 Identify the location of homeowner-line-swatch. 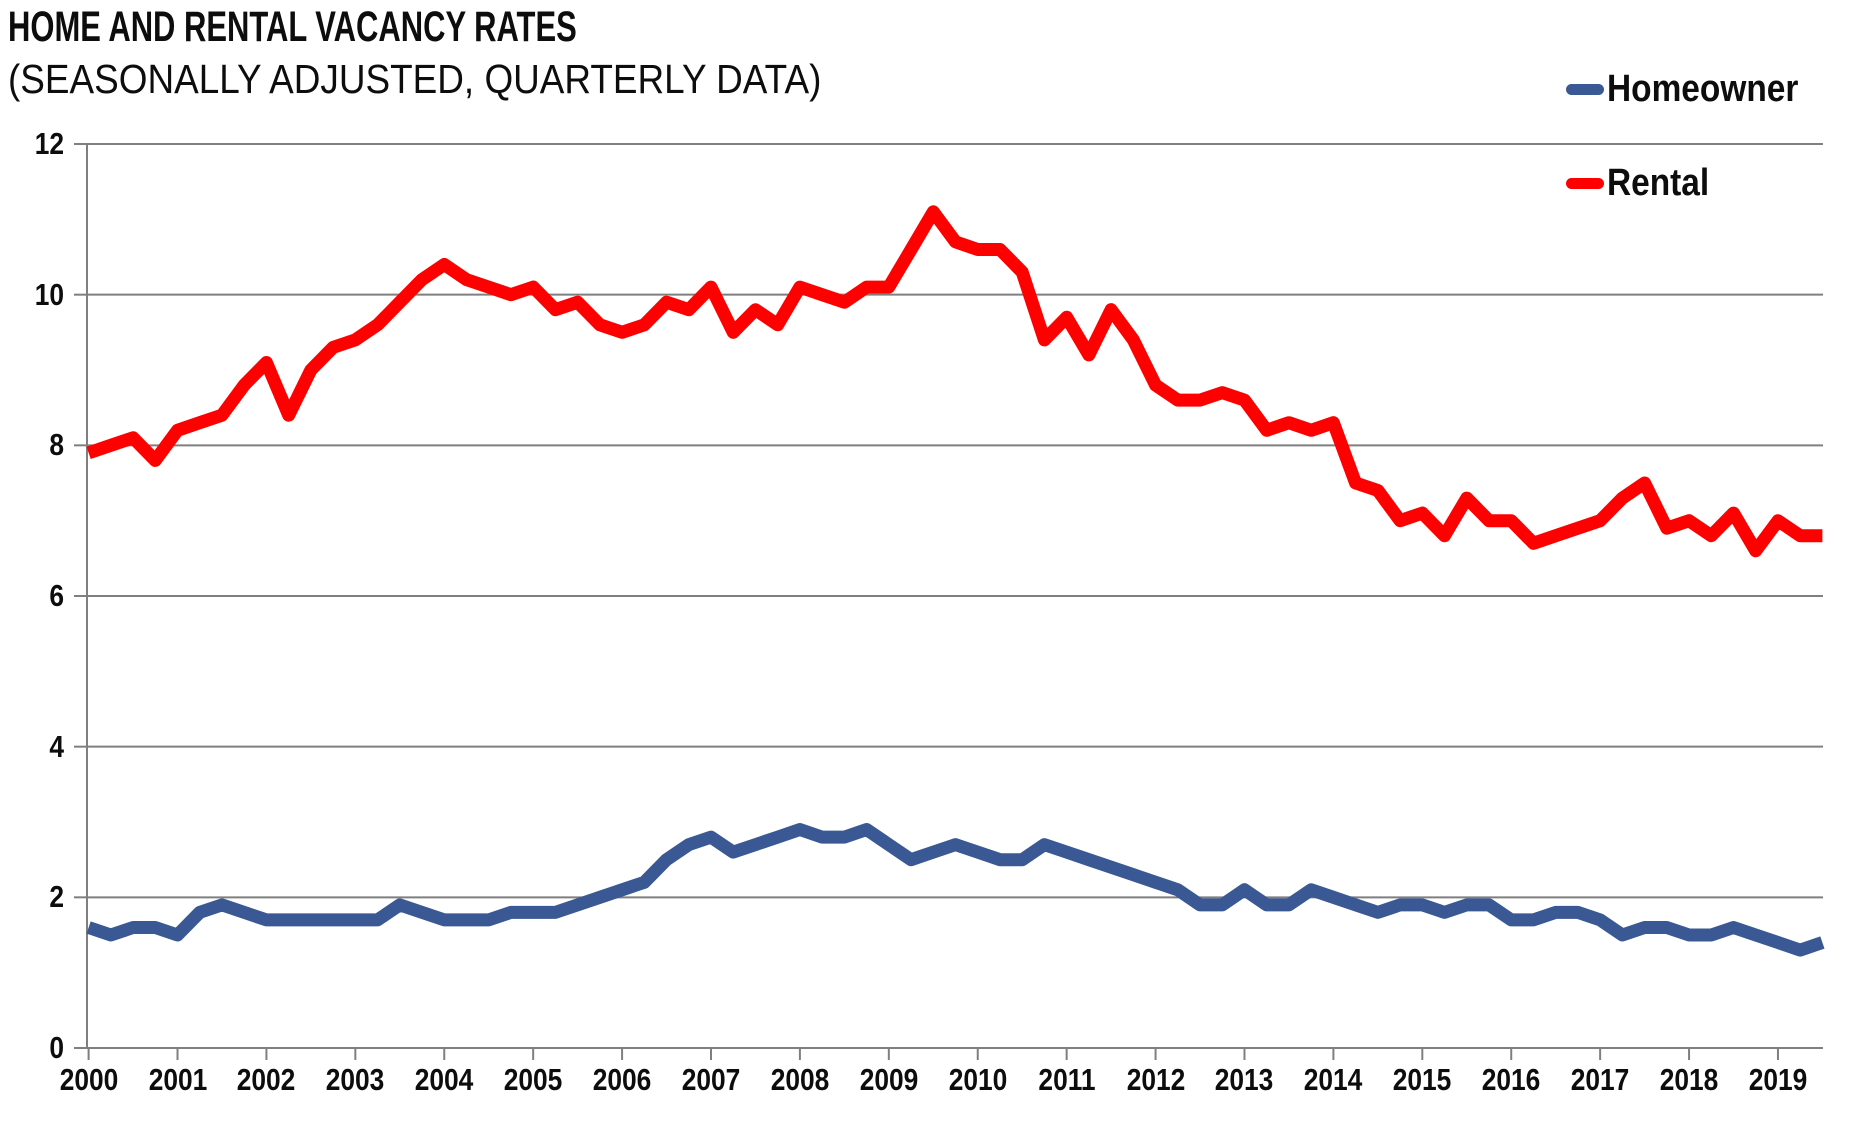
(1585, 89).